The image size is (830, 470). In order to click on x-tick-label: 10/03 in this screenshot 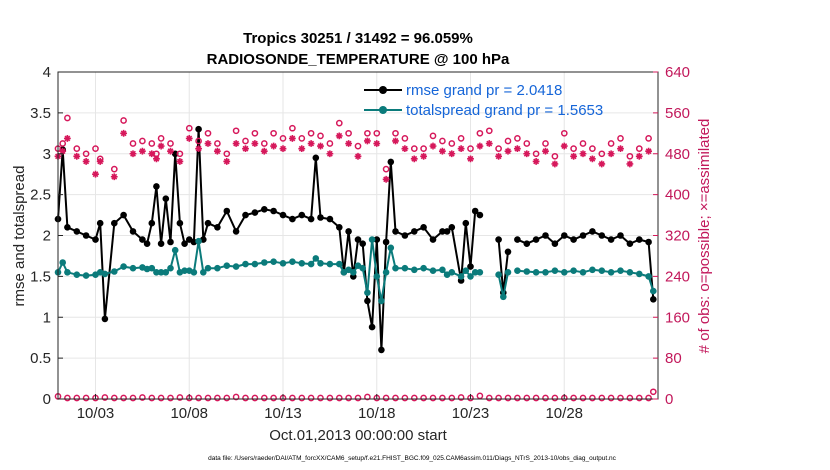, I will do `click(96, 413)`.